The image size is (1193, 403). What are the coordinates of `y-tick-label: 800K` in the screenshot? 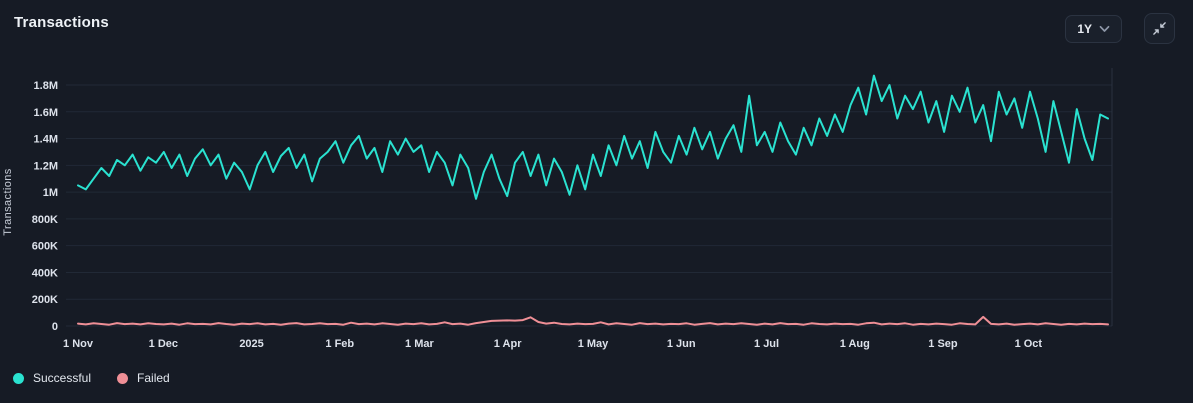 It's located at (45, 220).